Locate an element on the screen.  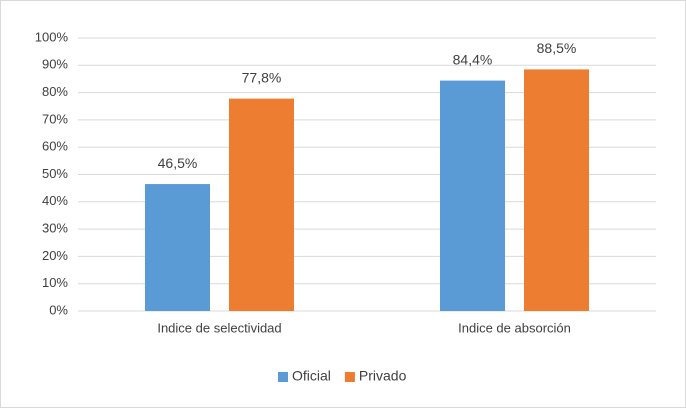
y-tick-label: 60% is located at coordinates (55, 146).